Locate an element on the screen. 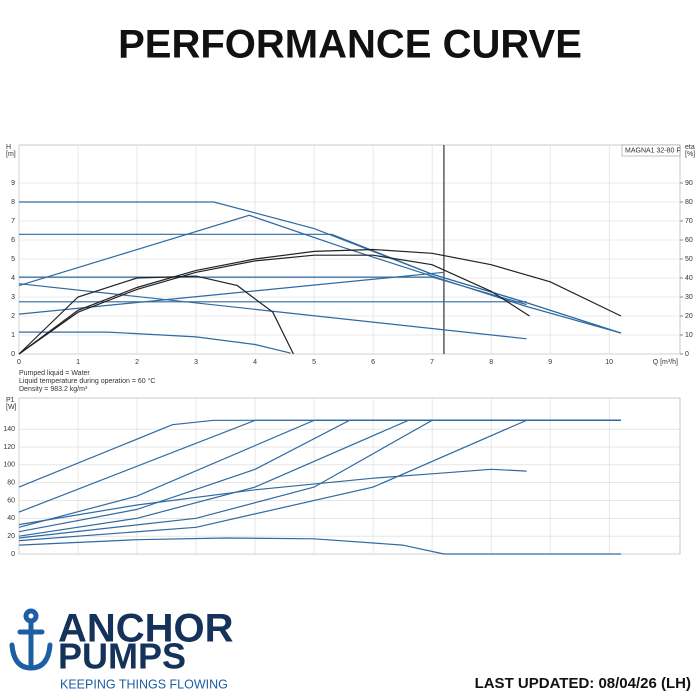 The width and height of the screenshot is (700, 700). y2-tick-label: 20 is located at coordinates (689, 316).